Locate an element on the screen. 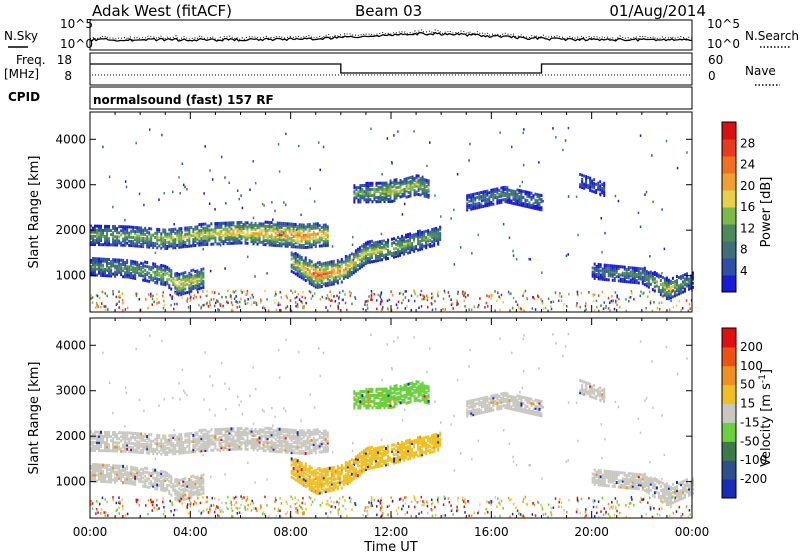 This screenshot has width=800, height=554. colorbar-tick: 28 is located at coordinates (747, 143).